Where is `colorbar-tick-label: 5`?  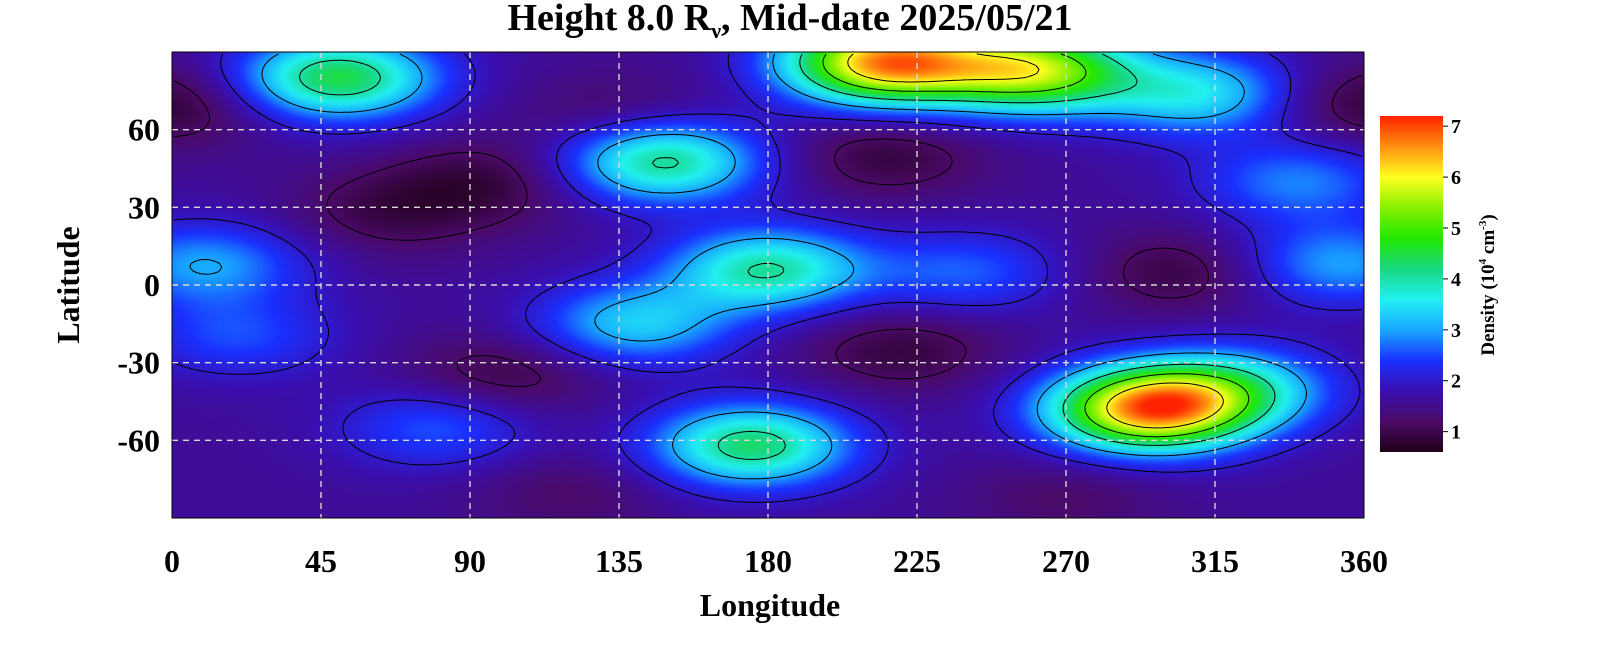
colorbar-tick-label: 5 is located at coordinates (1456, 229).